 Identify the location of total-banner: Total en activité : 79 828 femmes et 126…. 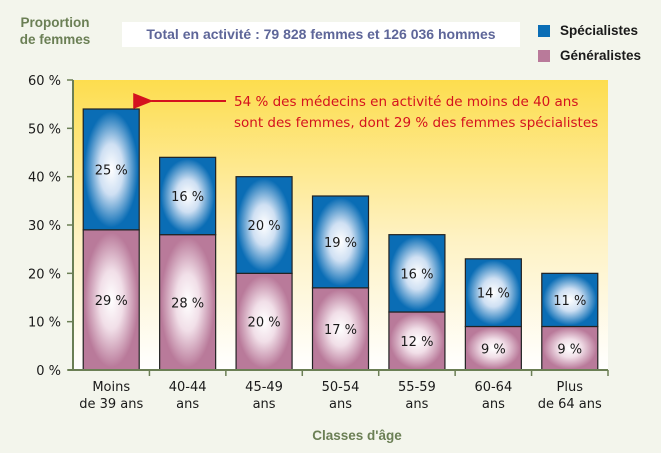
(321, 34).